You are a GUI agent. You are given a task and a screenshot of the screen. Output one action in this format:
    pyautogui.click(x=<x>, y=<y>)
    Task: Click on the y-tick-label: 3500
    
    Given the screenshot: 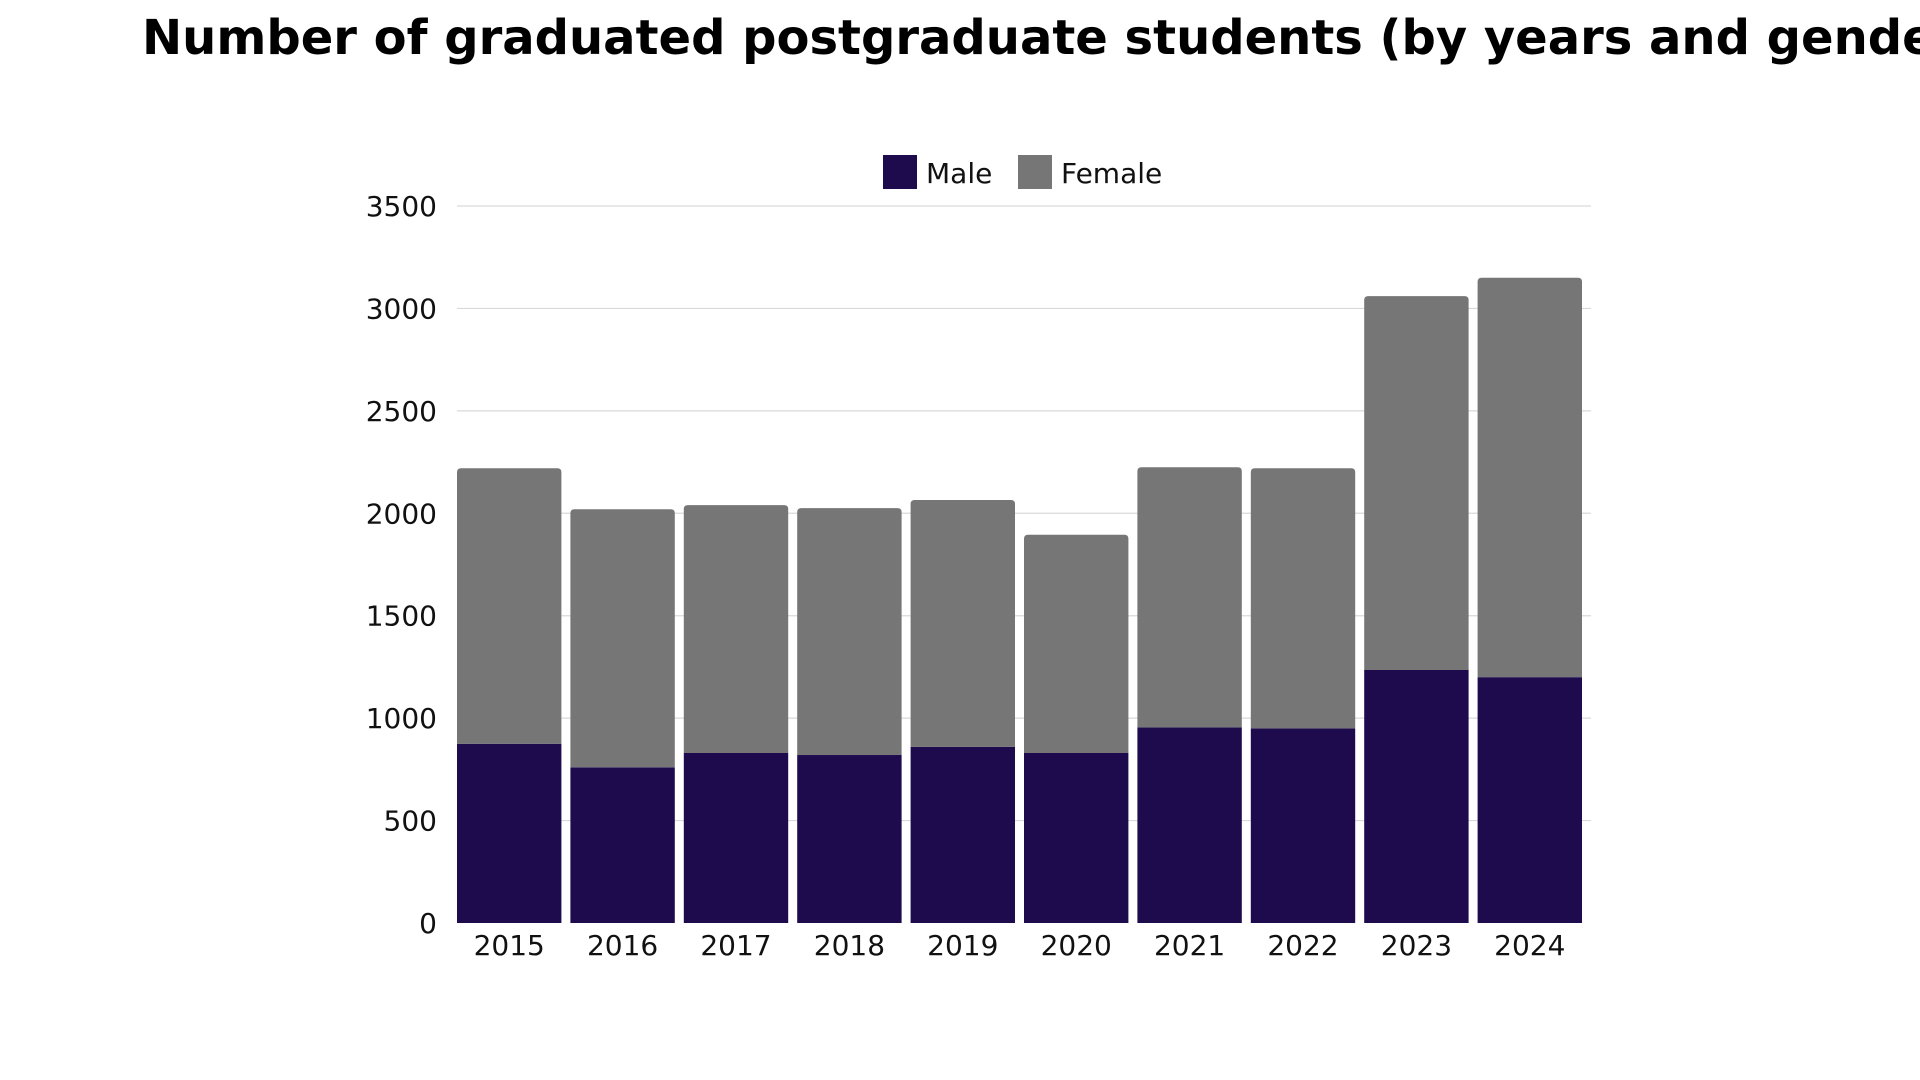 What is the action you would take?
    pyautogui.click(x=401, y=206)
    